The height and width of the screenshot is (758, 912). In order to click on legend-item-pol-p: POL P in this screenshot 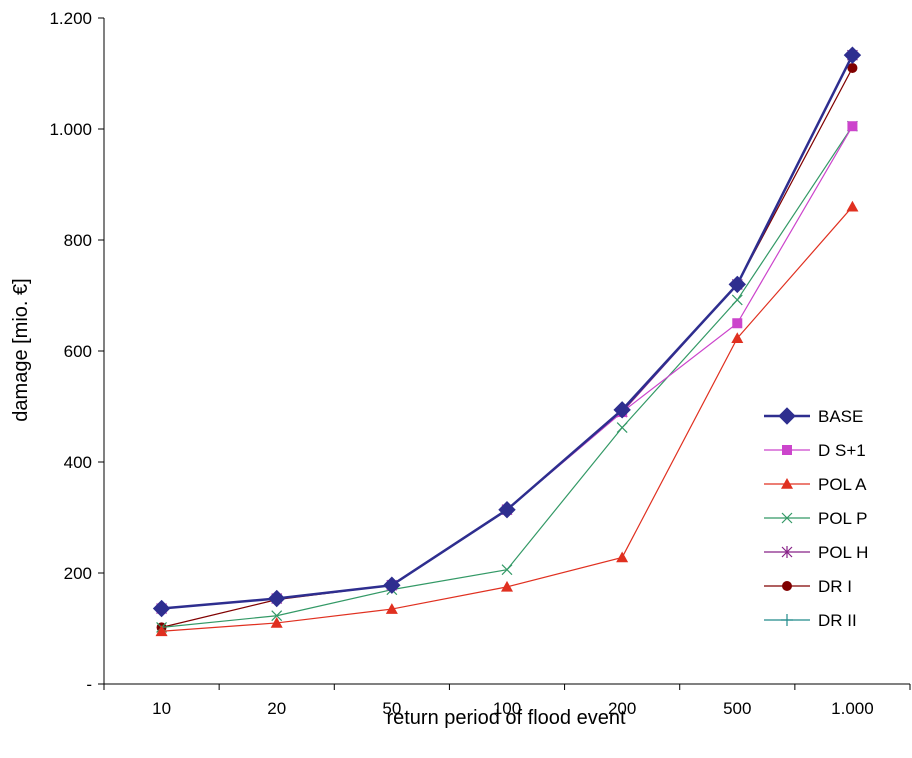, I will do `click(815, 518)`.